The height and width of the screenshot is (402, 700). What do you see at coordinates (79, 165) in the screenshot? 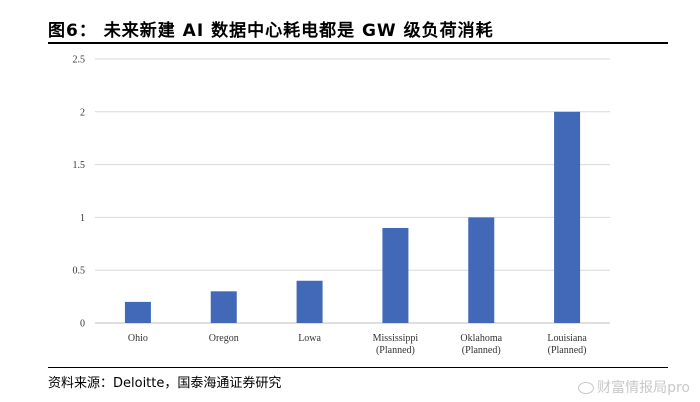
I see `y-tick-label: 1.5` at bounding box center [79, 165].